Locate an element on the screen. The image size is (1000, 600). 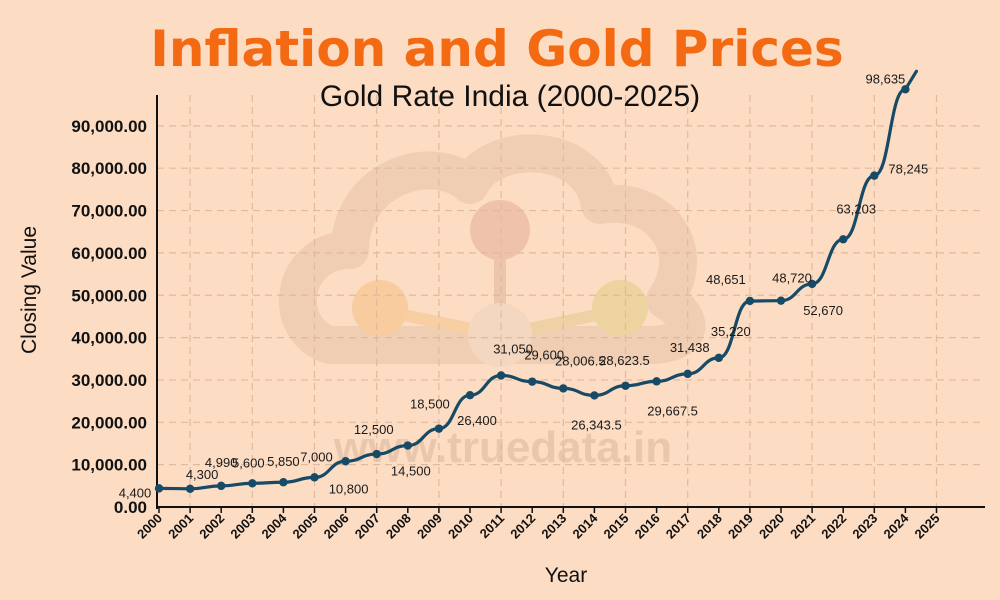
x-tick-label: 2020 is located at coordinates (771, 526).